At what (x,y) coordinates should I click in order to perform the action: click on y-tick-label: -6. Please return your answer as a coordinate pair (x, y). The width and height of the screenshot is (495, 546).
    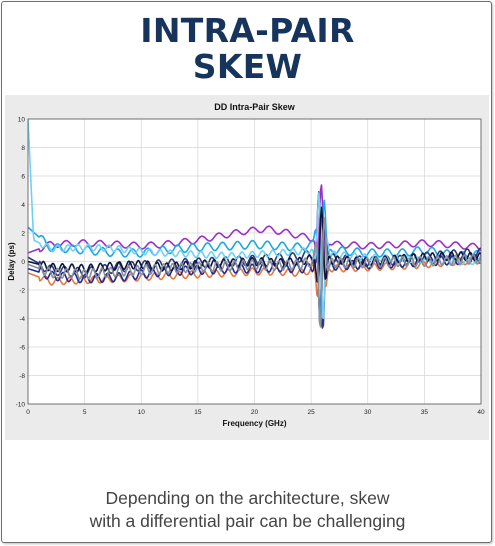
    Looking at the image, I should click on (22, 347).